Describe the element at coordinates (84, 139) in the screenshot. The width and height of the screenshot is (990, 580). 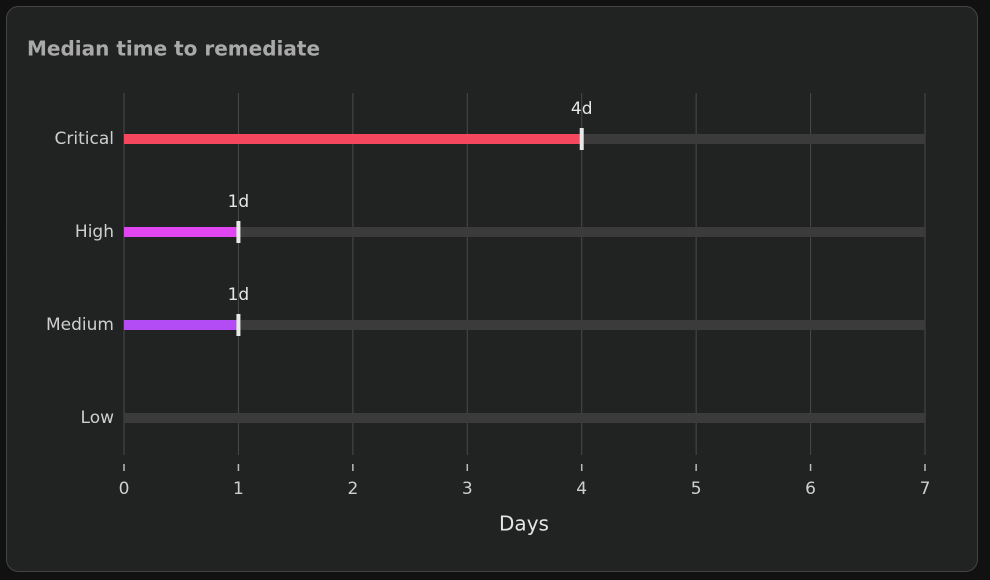
I see `y-tick-label: Critical` at that location.